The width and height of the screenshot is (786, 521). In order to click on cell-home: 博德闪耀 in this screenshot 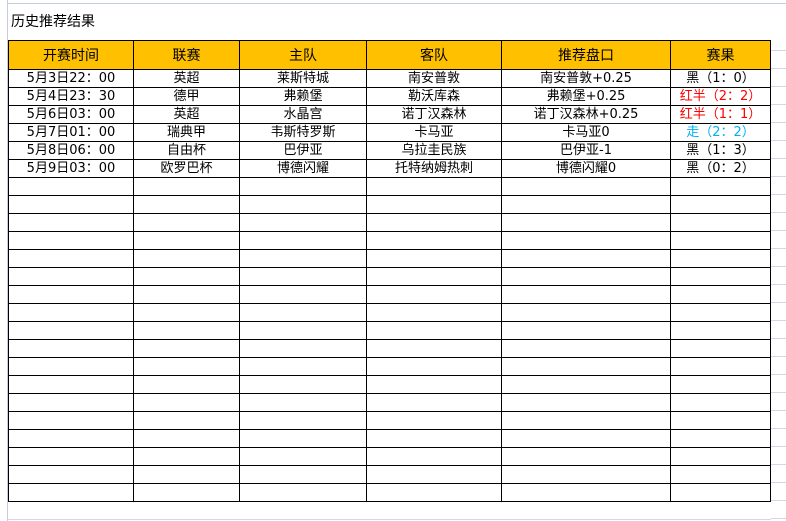, I will do `click(303, 168)`.